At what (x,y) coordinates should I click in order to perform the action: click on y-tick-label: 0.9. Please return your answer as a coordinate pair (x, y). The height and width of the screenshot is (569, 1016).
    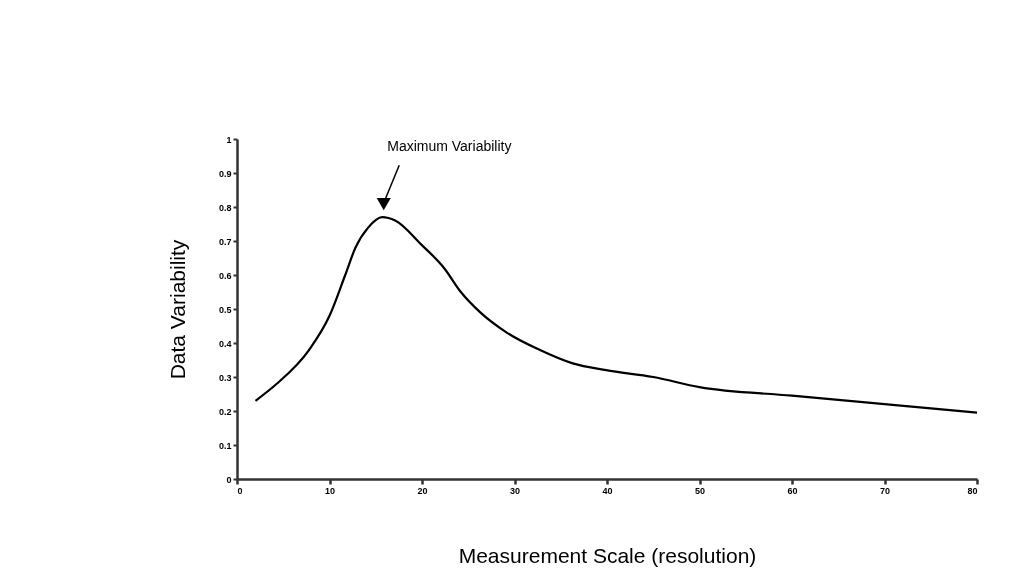
    Looking at the image, I should click on (225, 173).